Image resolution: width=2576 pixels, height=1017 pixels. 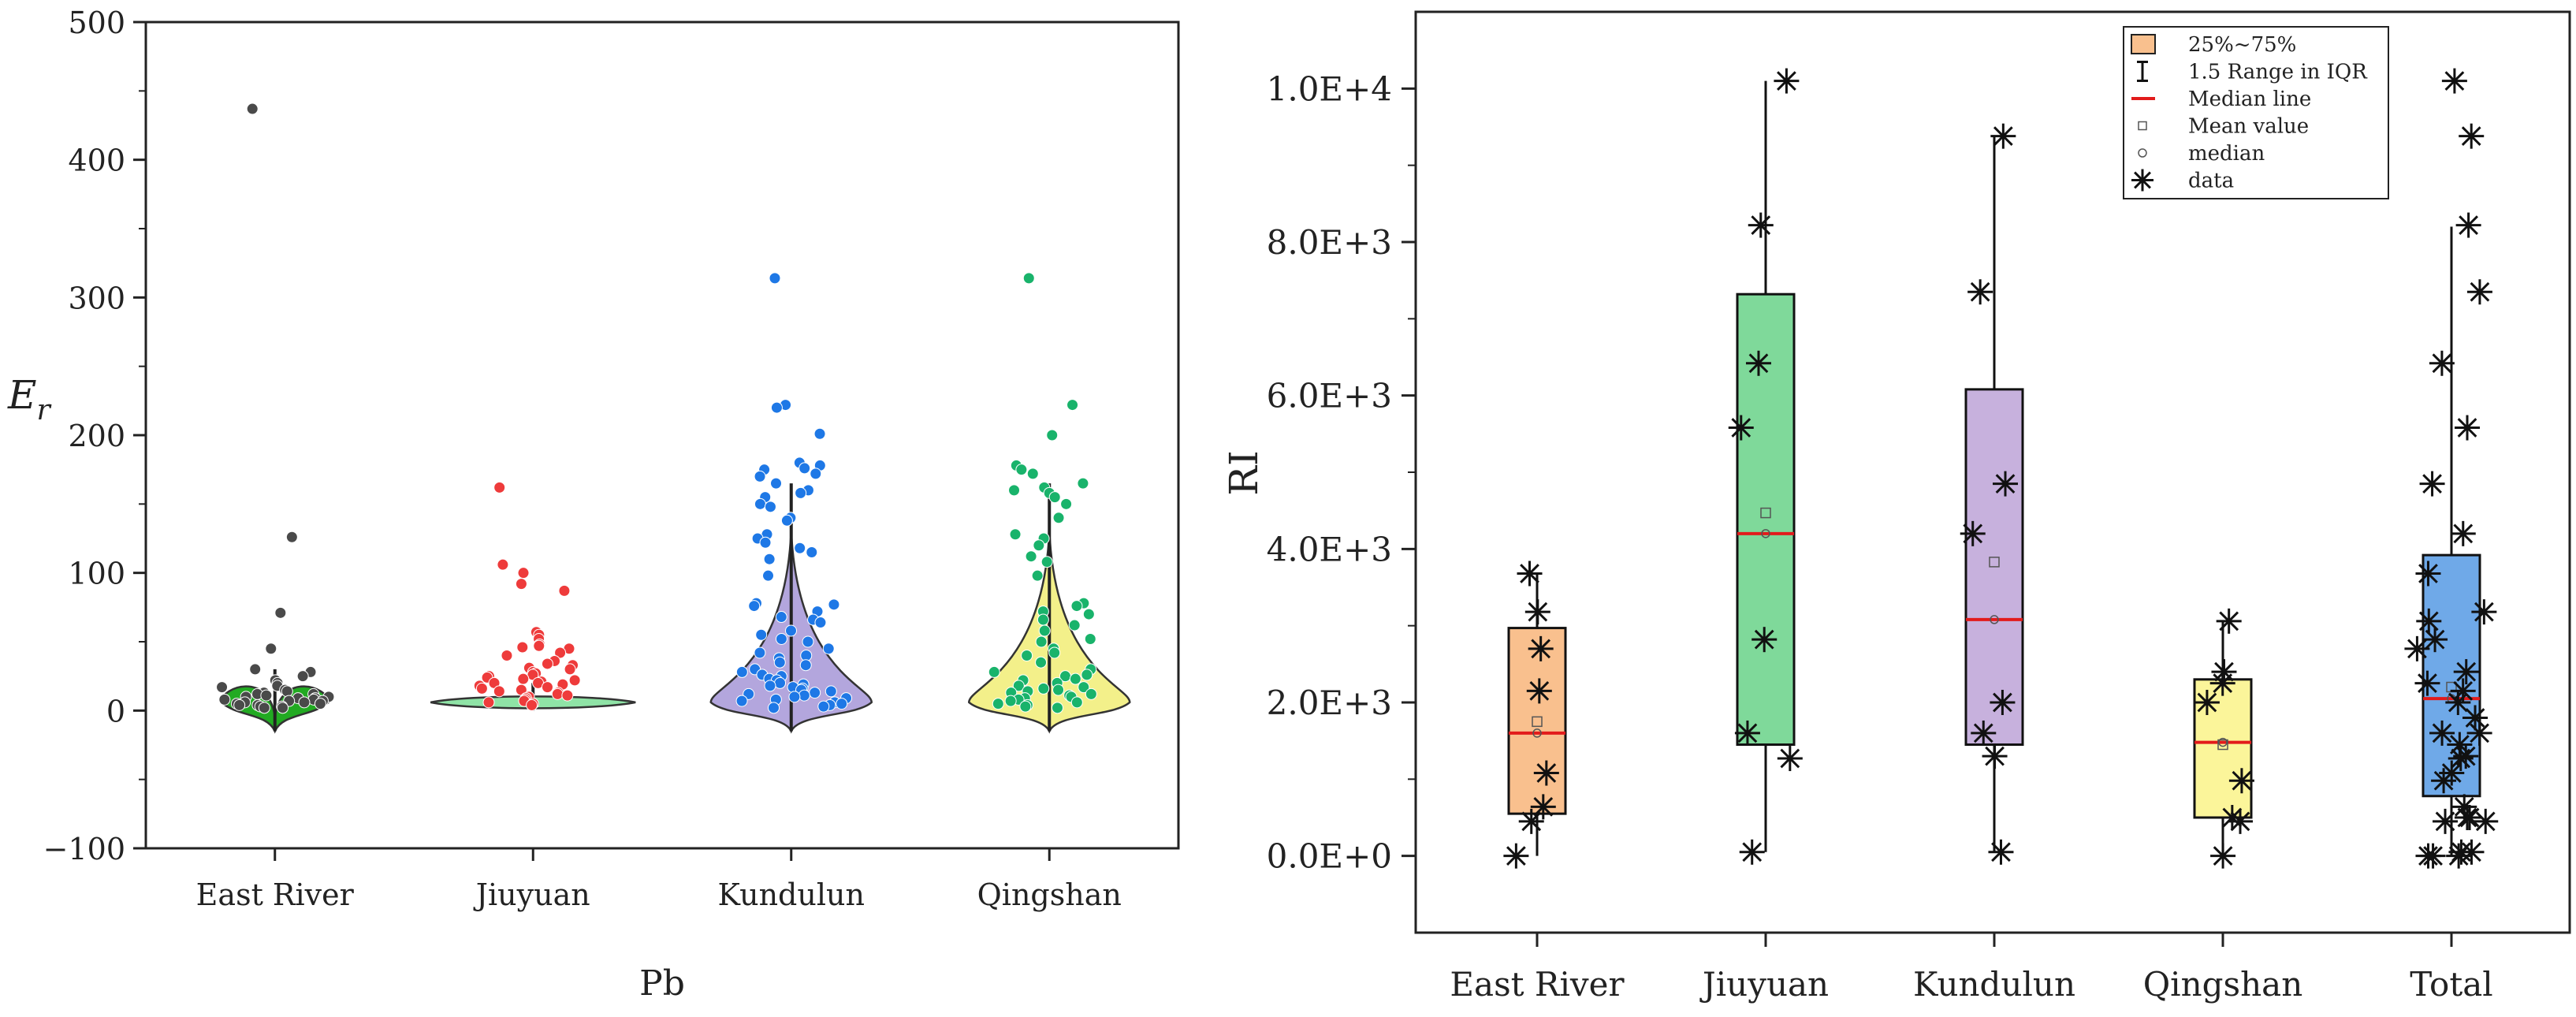 I want to click on legend-label: Median line, so click(x=2249, y=99).